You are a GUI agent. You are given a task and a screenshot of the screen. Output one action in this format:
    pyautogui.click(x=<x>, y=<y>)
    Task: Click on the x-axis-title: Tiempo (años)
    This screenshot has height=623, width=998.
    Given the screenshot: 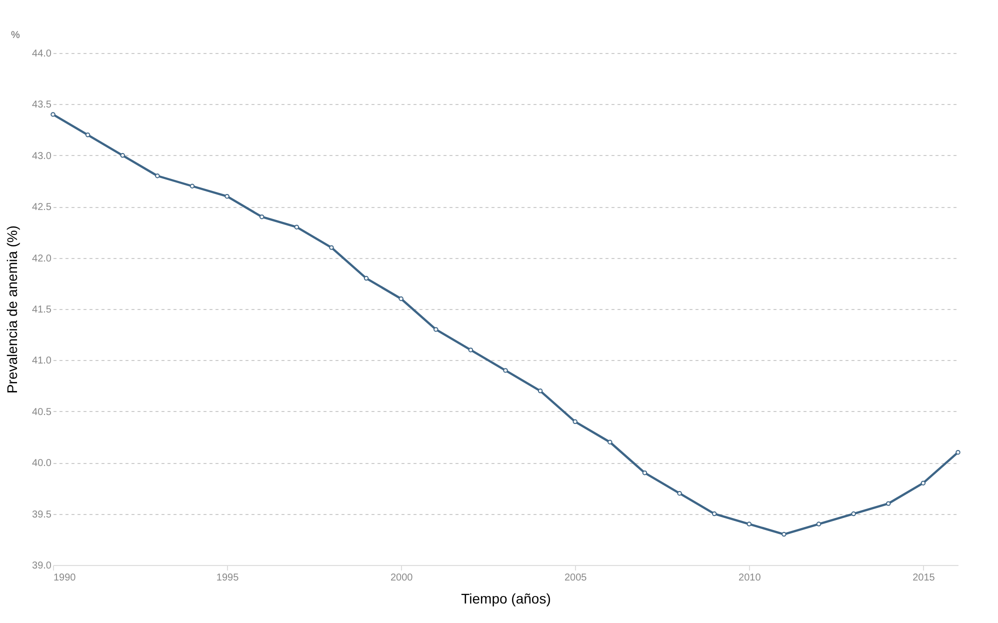 What is the action you would take?
    pyautogui.click(x=506, y=598)
    